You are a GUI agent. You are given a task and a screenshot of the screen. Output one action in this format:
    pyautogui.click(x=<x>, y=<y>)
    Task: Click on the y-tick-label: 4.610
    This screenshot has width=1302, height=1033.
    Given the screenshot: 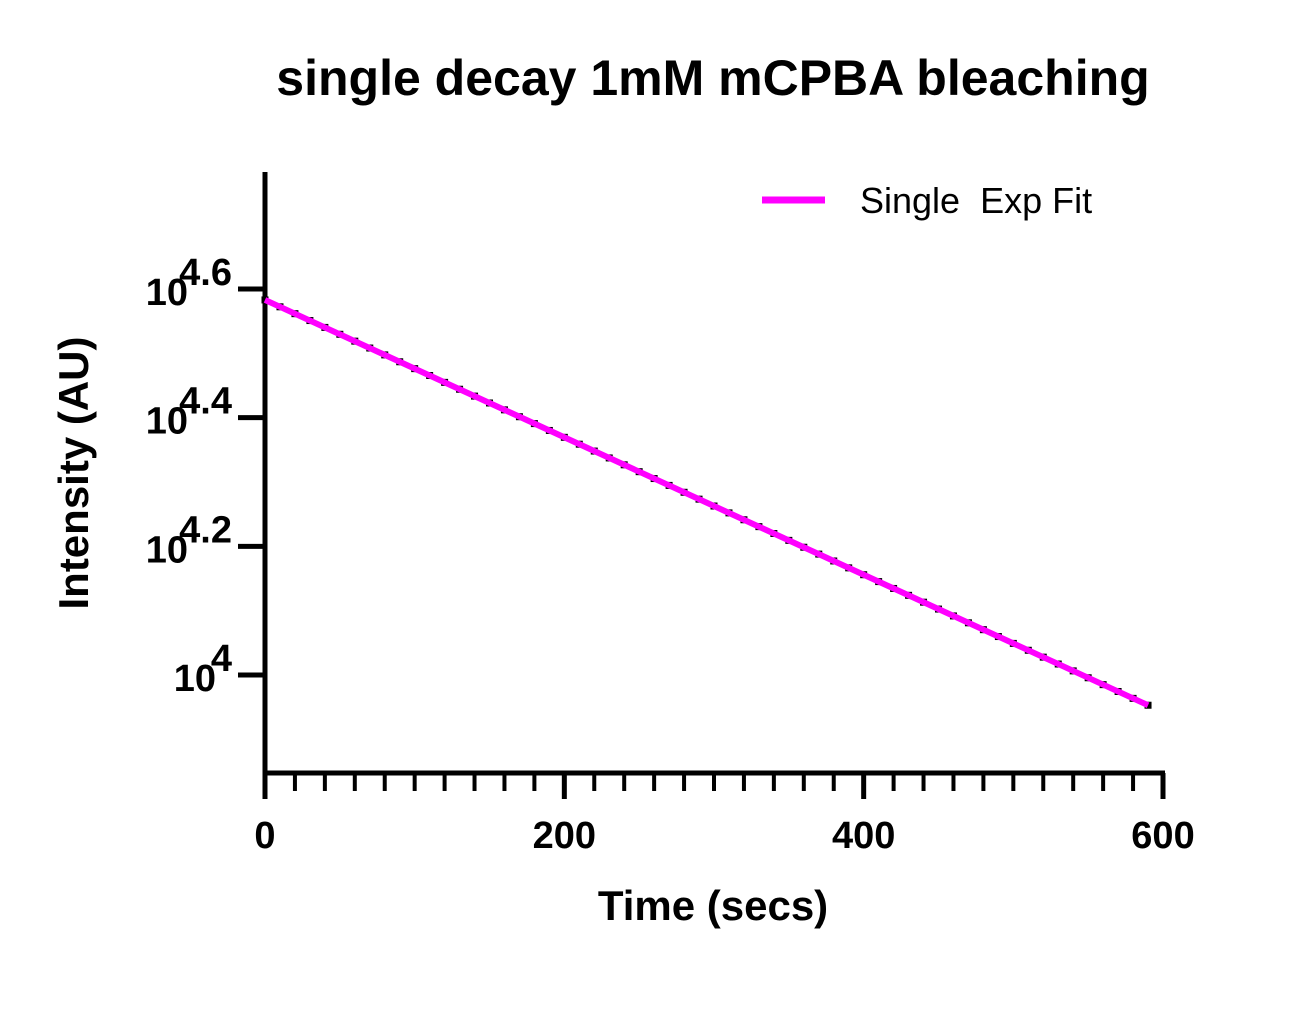 What is the action you would take?
    pyautogui.click(x=189, y=283)
    